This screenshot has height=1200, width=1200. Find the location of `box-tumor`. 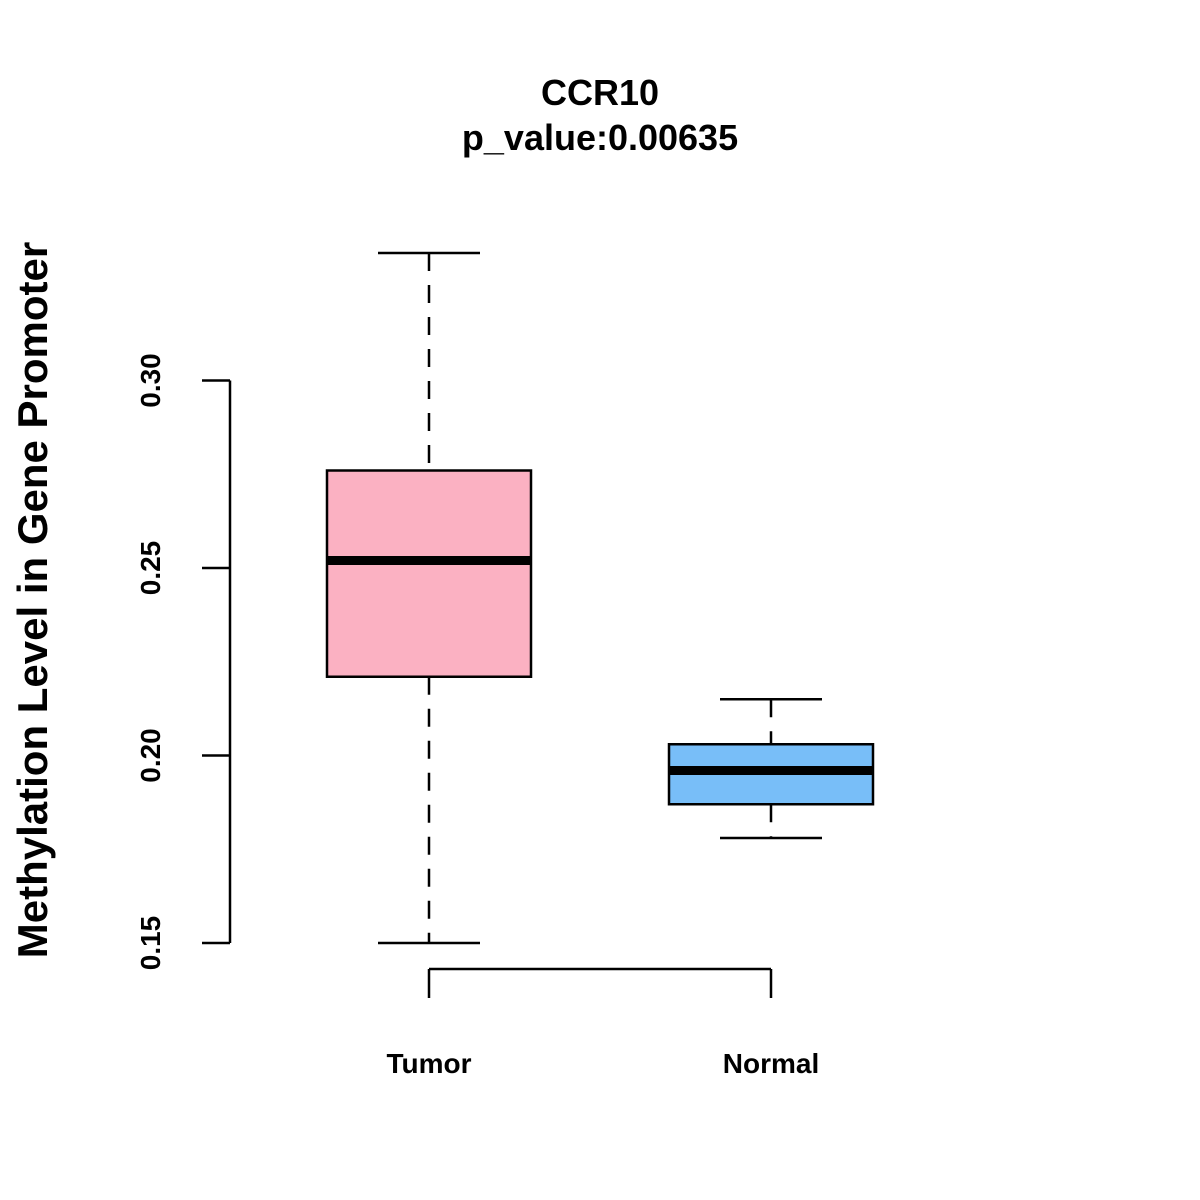

box-tumor is located at coordinates (429, 598).